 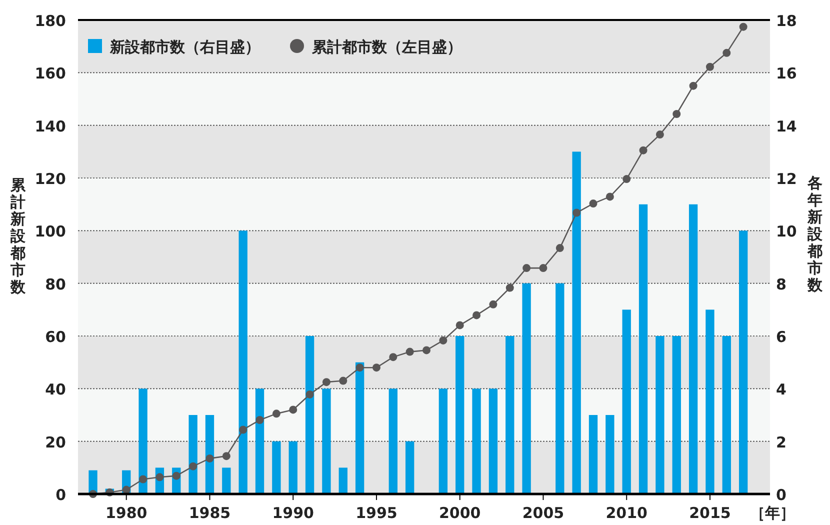 What do you see at coordinates (815, 234) in the screenshot?
I see `y2-axis-title: 各年新設都市数` at bounding box center [815, 234].